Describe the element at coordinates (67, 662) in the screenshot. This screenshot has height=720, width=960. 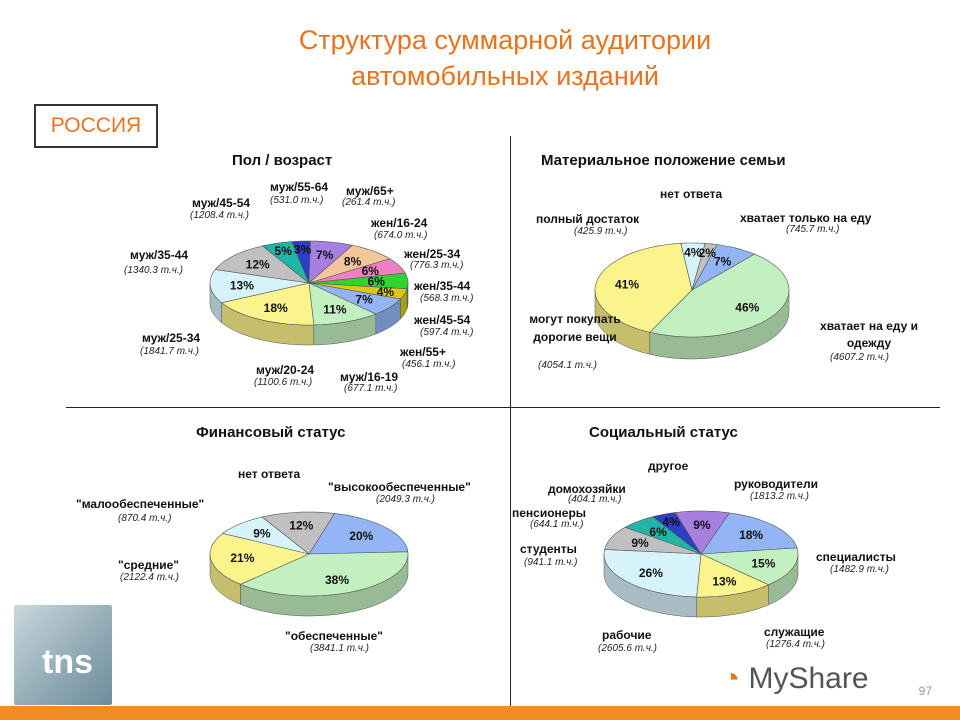
I see `tns-logo-text: tns` at that location.